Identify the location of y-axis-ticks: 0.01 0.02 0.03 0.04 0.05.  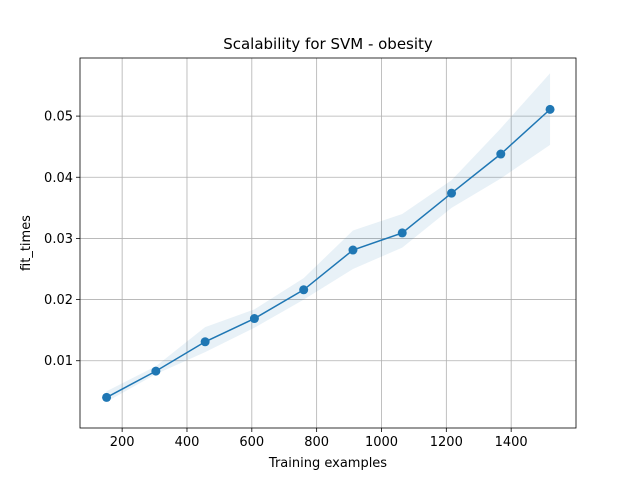
(62, 239).